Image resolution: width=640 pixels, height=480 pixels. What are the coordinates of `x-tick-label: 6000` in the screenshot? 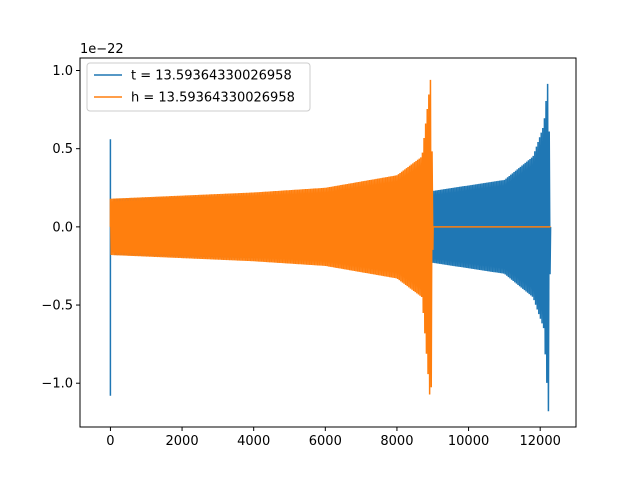 It's located at (325, 441).